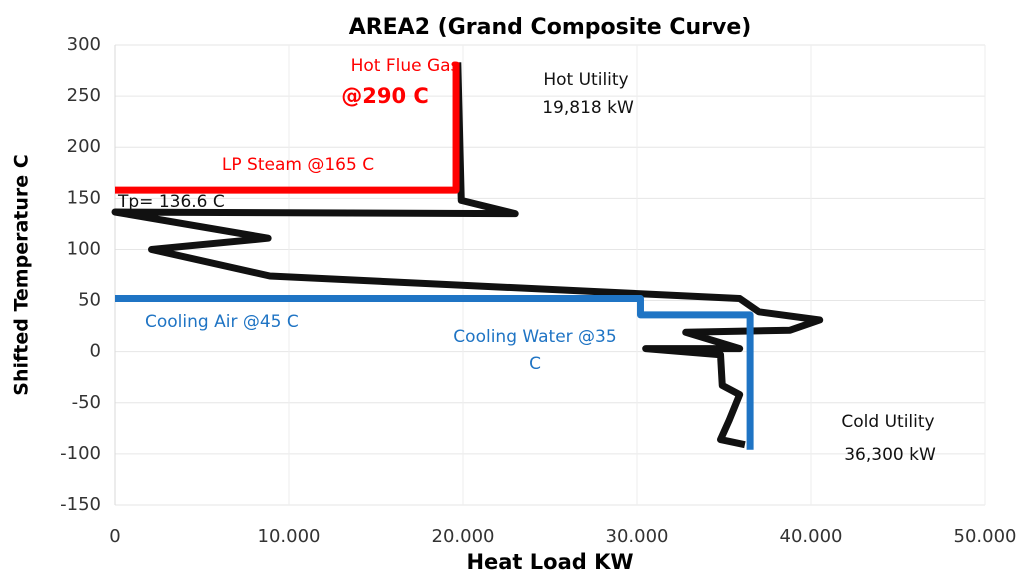  Describe the element at coordinates (887, 422) in the screenshot. I see `annotation: Cold Utility` at that location.